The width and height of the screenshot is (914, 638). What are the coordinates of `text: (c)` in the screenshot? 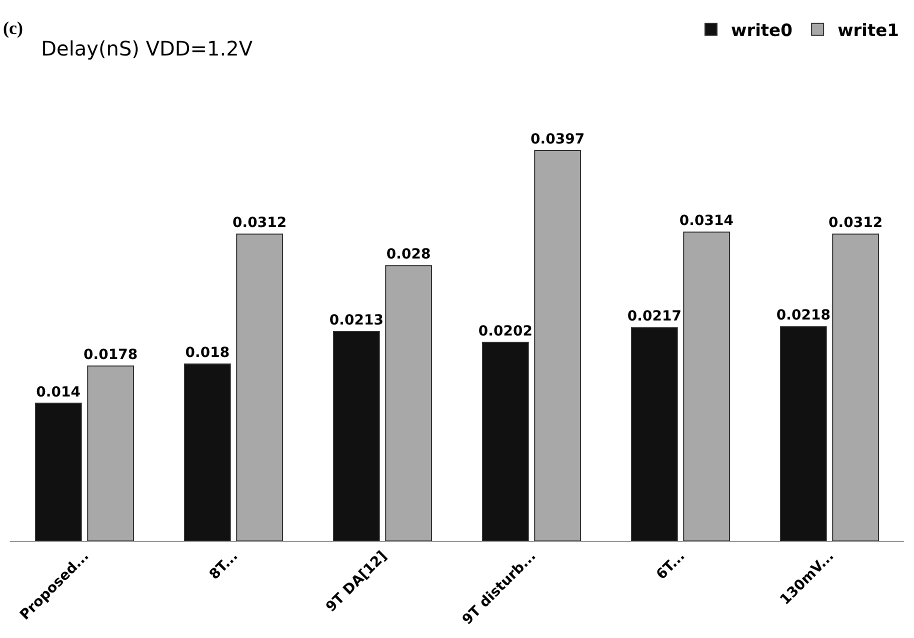 It's located at (13, 28).